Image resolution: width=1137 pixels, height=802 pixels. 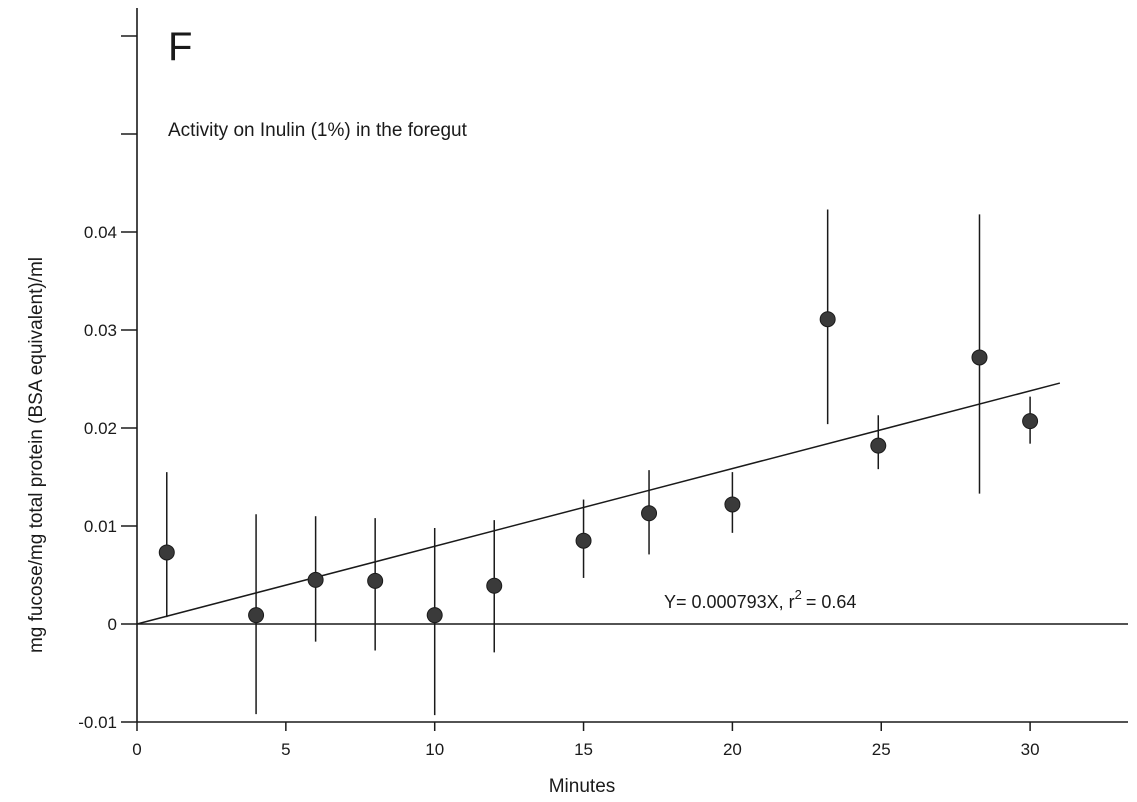 I want to click on y-tick-label: -0.01, so click(x=97, y=722).